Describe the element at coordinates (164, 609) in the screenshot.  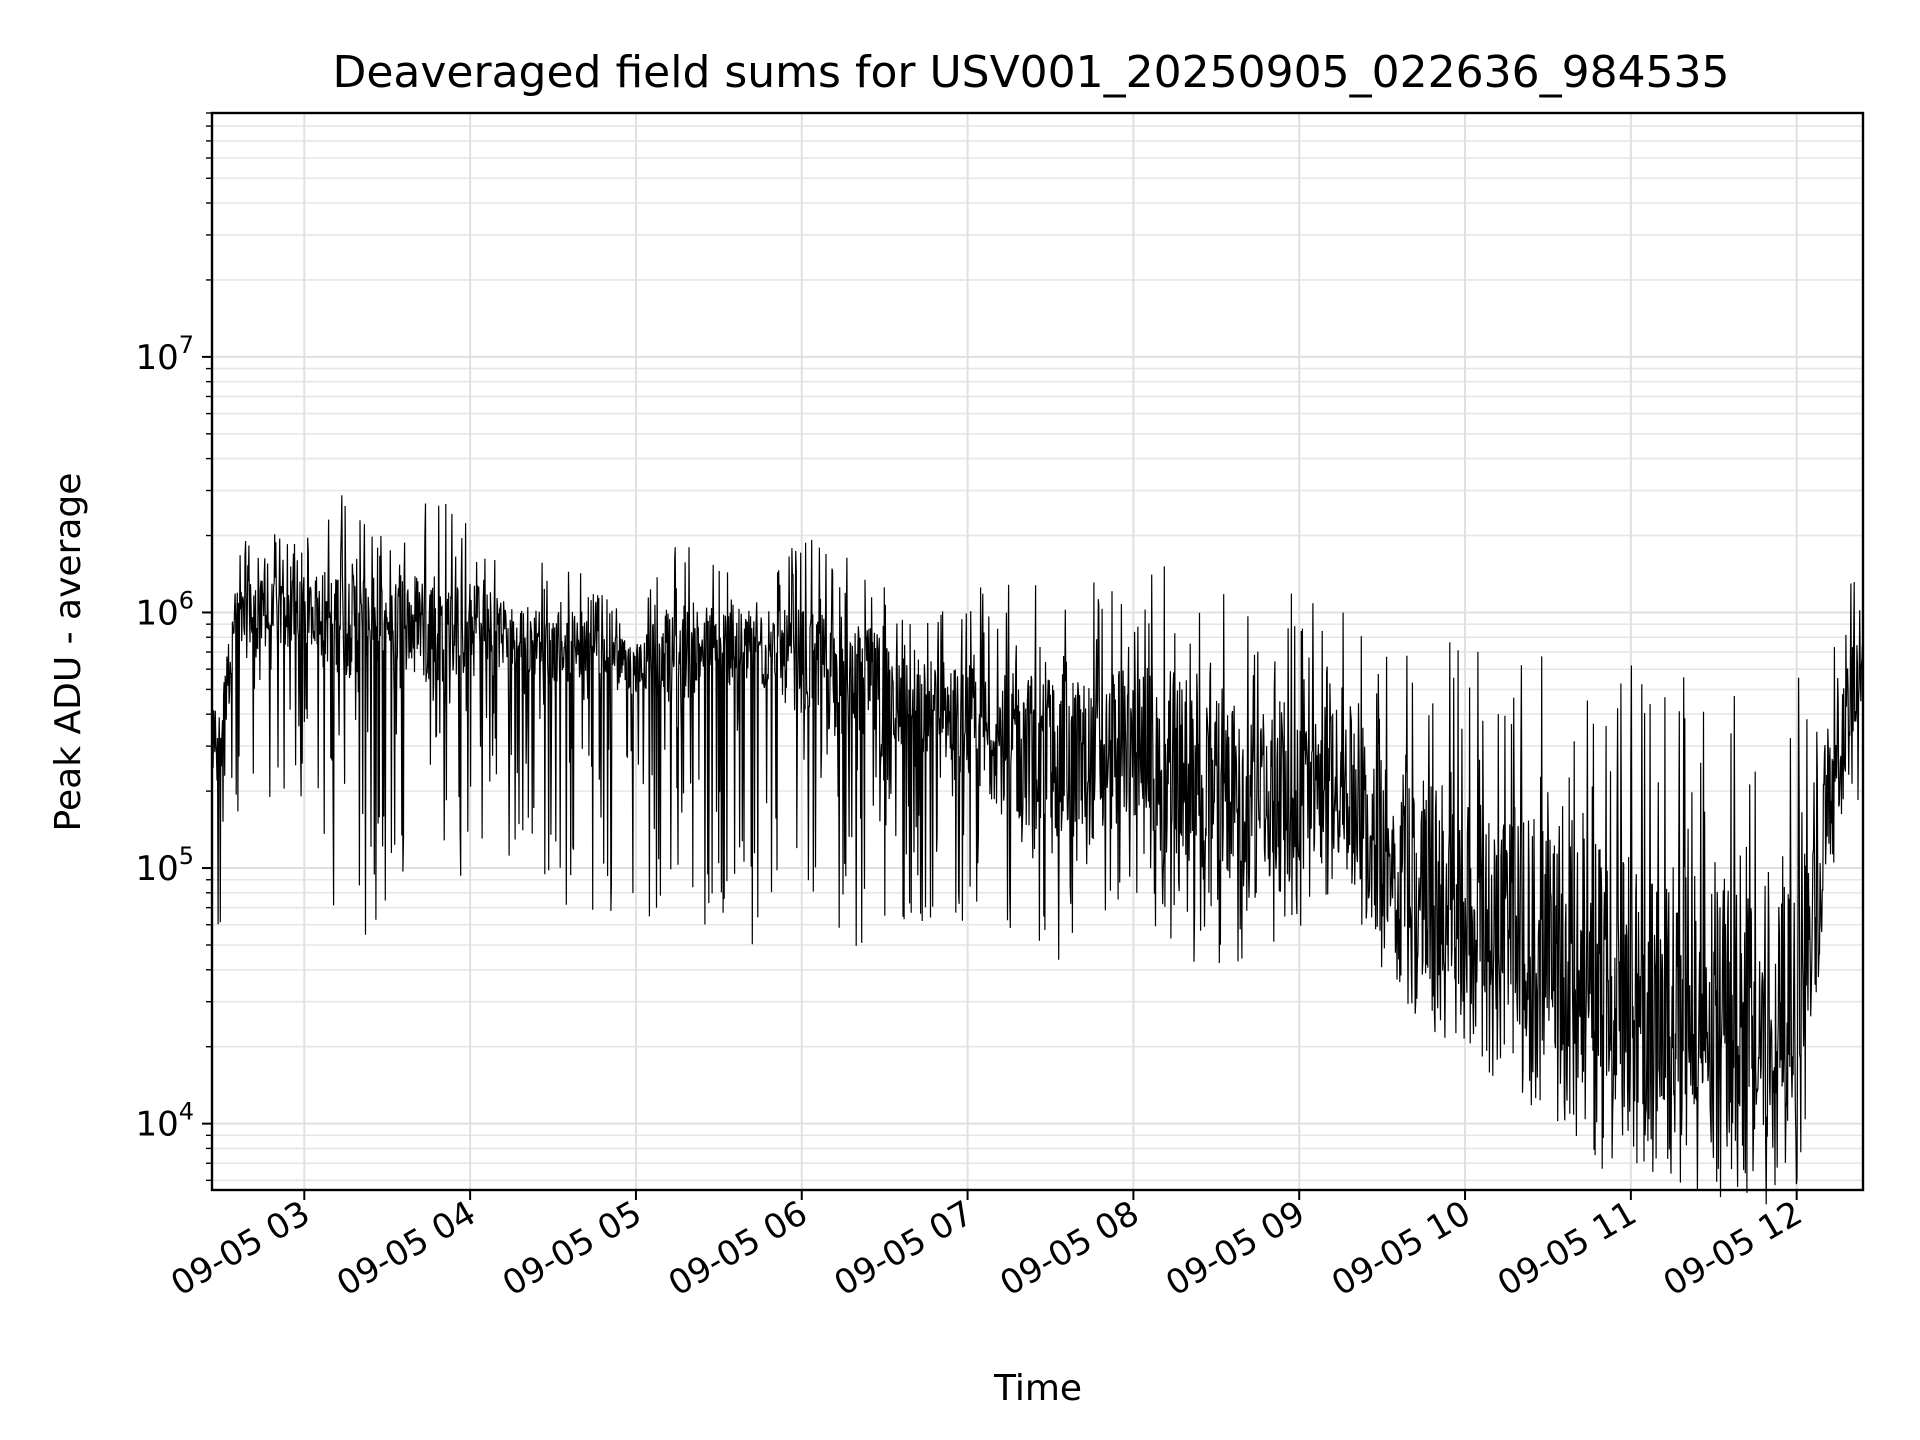
I see `y-tick-label: 10⁶` at that location.